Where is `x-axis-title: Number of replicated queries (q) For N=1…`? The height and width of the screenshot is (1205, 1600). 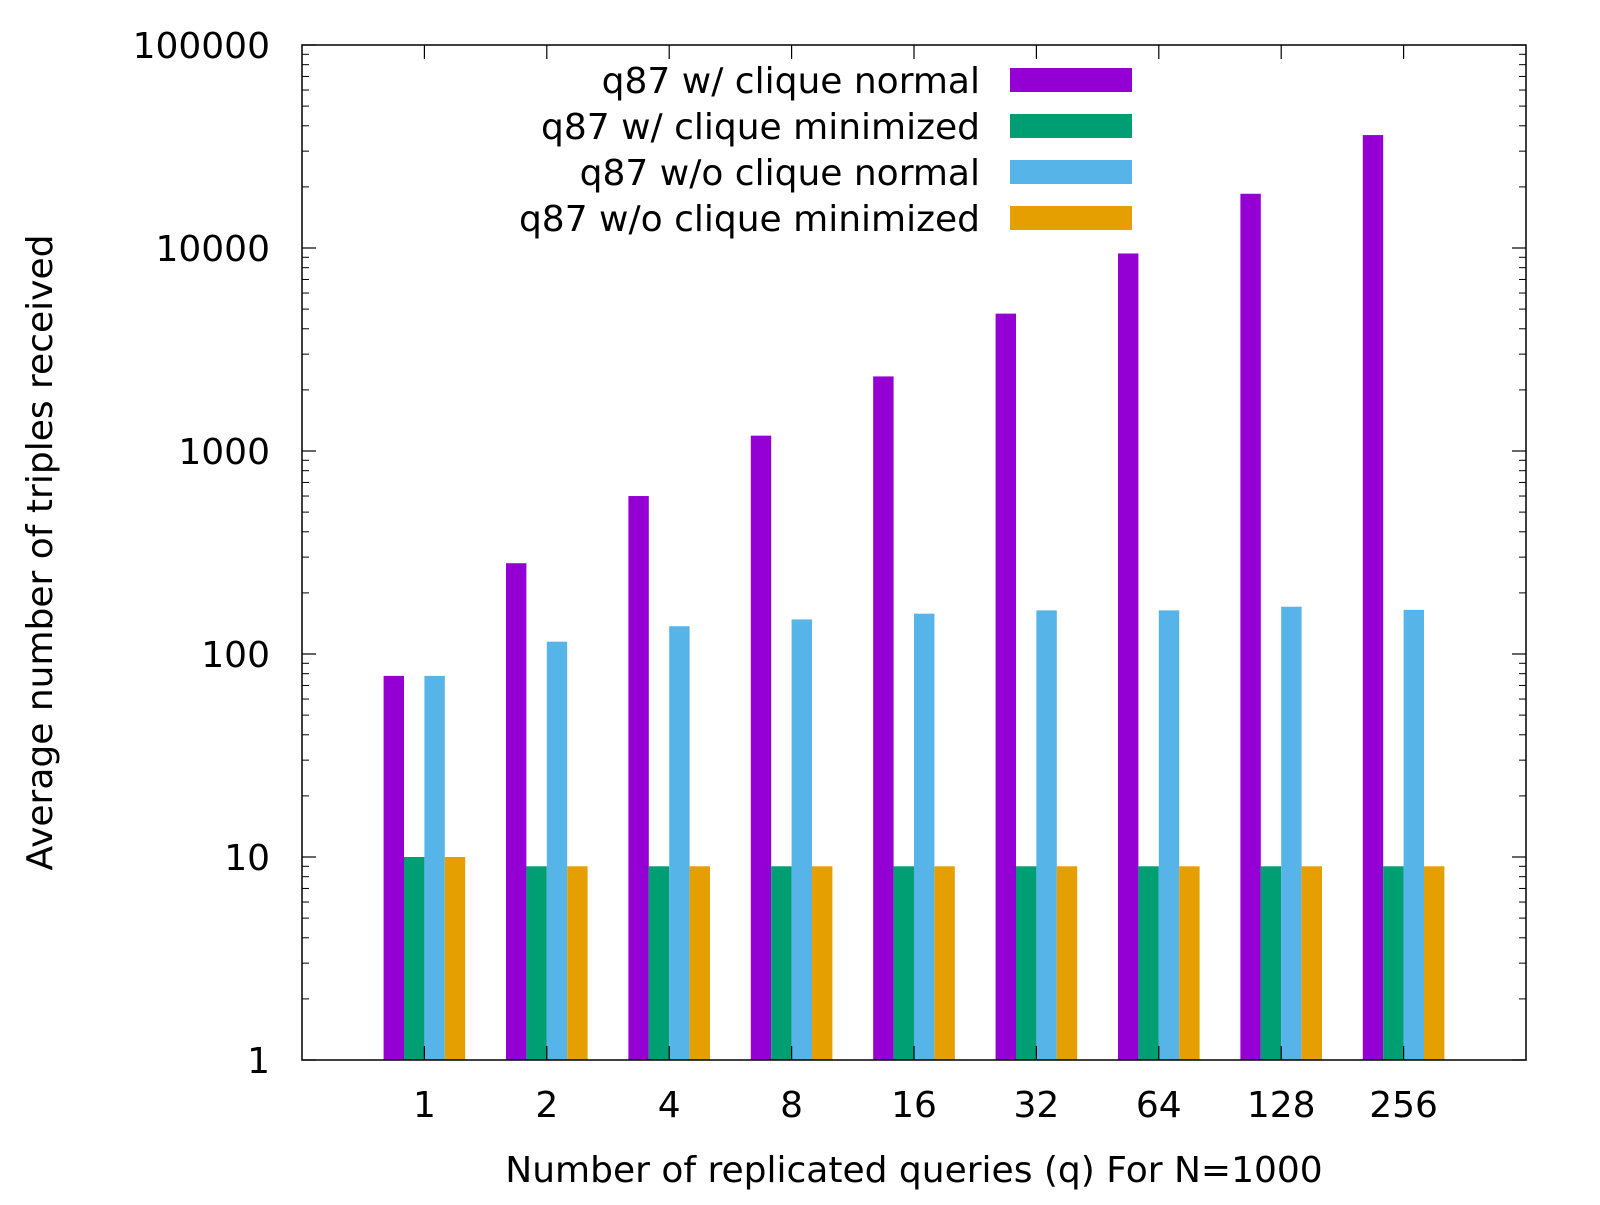 x-axis-title: Number of replicated queries (q) For N=1… is located at coordinates (913, 1170).